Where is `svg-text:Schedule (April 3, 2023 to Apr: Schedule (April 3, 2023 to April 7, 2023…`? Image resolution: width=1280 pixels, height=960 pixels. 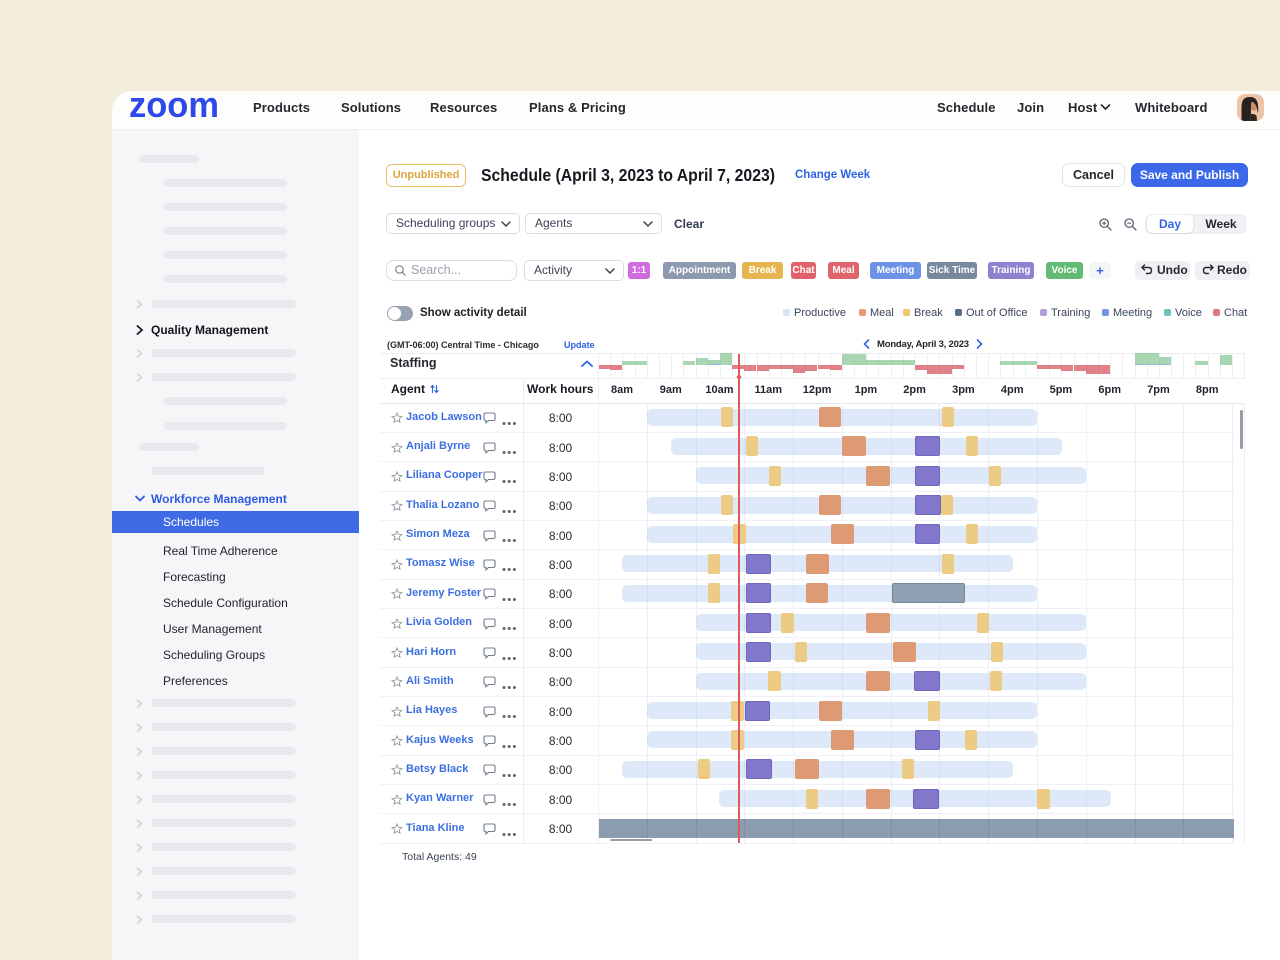 svg-text:Schedule (April 3, 2023 to Apr: Schedule (April 3, 2023 to April 7, 2023… is located at coordinates (628, 175).